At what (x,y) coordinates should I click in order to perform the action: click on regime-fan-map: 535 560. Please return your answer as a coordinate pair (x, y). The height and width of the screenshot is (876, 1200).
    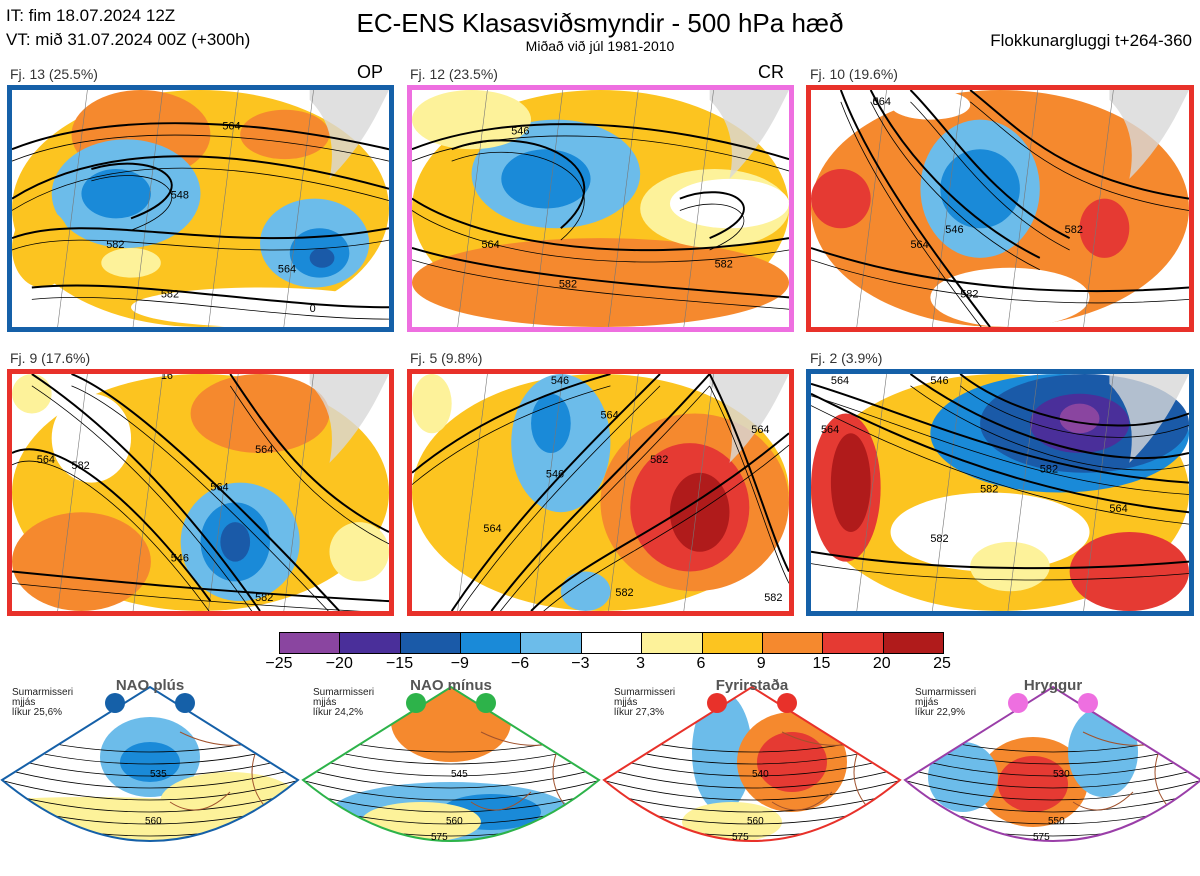
    Looking at the image, I should click on (150, 763).